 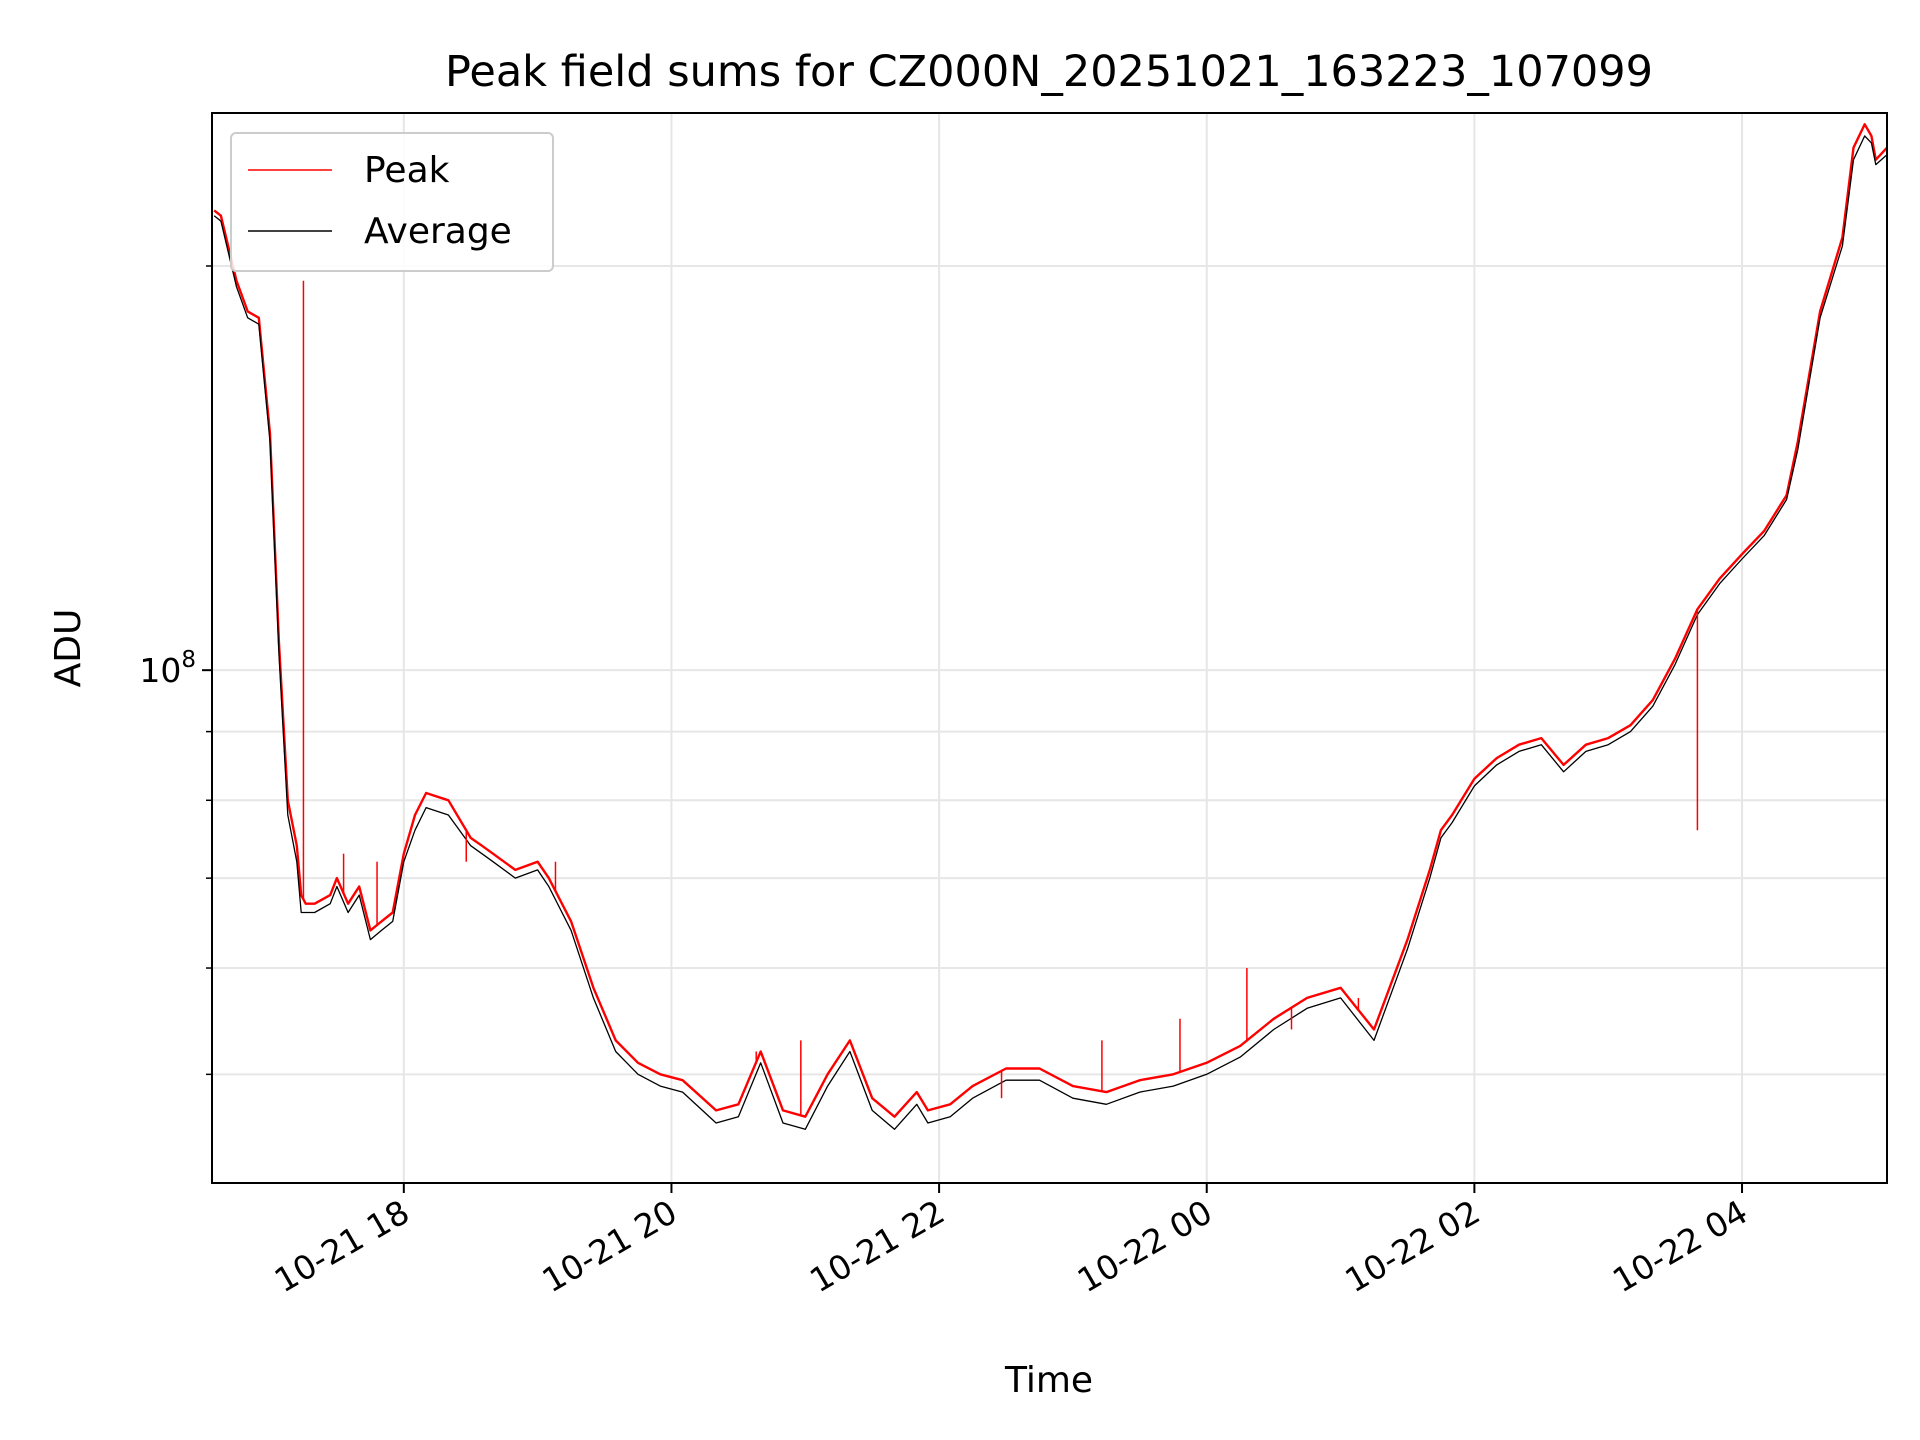 What do you see at coordinates (188, 660) in the screenshot?
I see `y-tick-exponent: 8` at bounding box center [188, 660].